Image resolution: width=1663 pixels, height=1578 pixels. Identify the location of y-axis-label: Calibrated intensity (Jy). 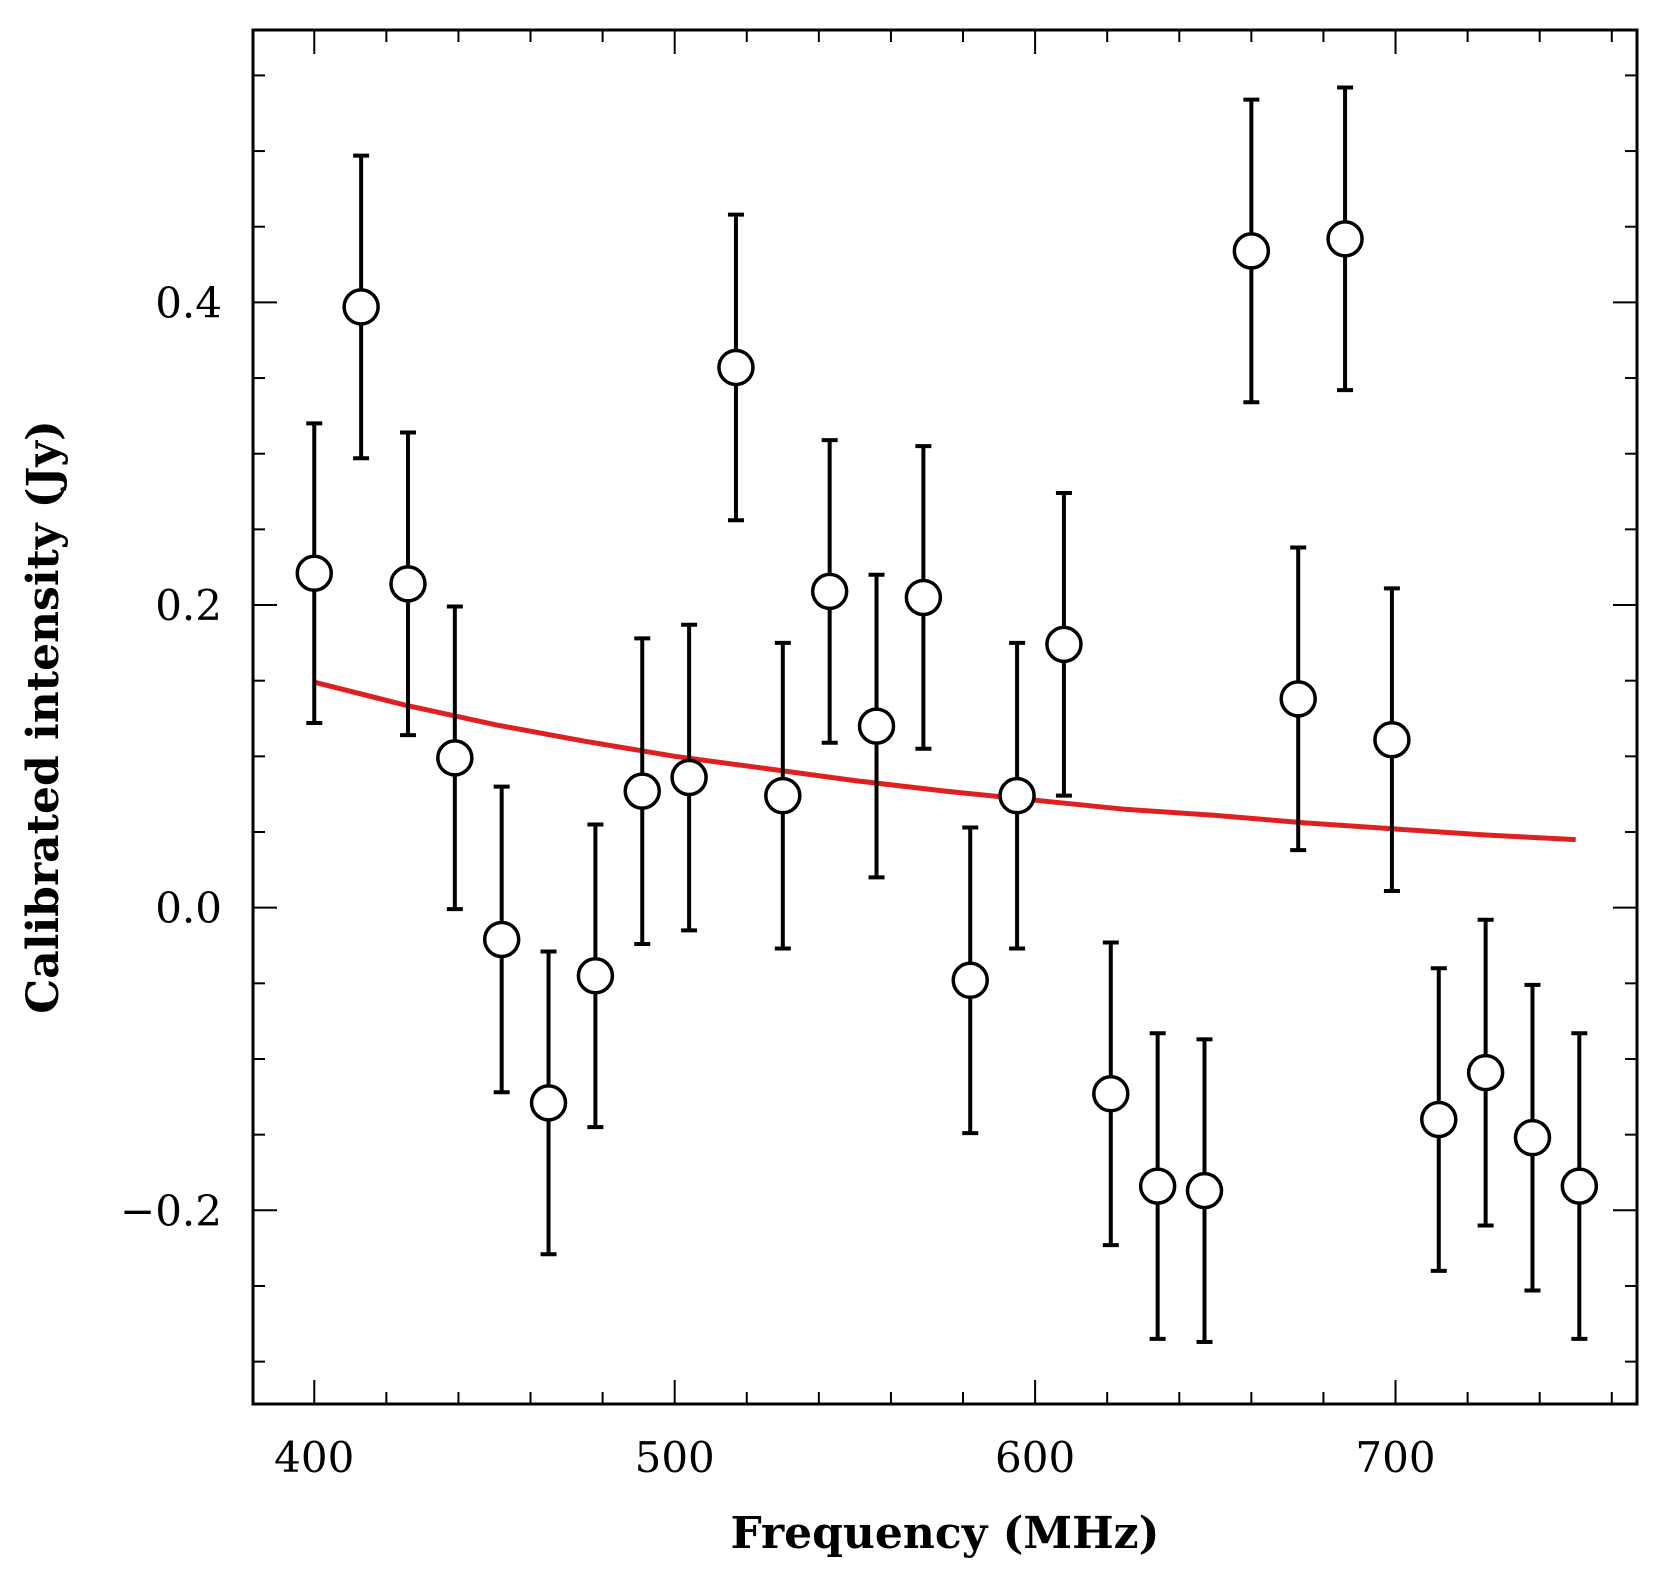
(43, 717).